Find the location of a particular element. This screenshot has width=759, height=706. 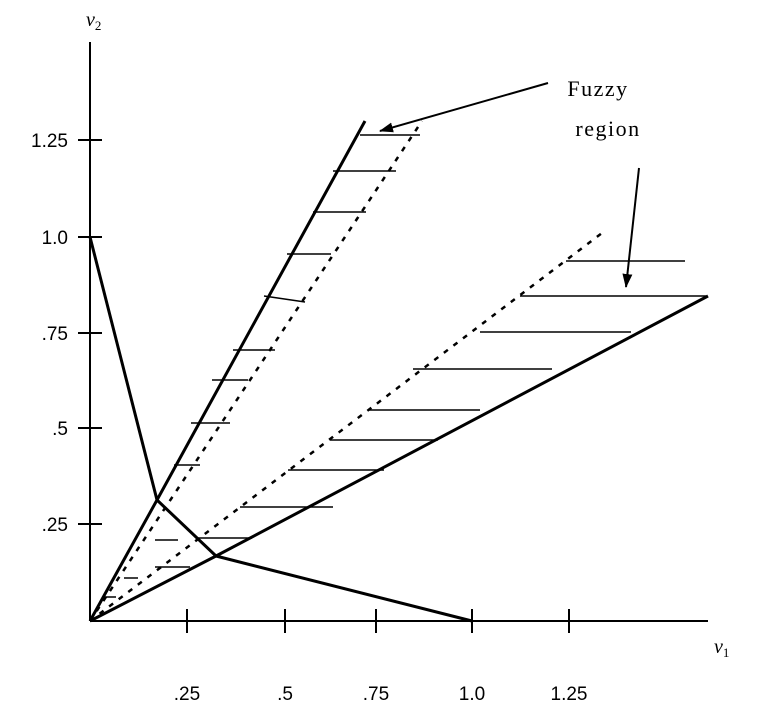

x-axis-label-subscript: 1 is located at coordinates (726, 652).